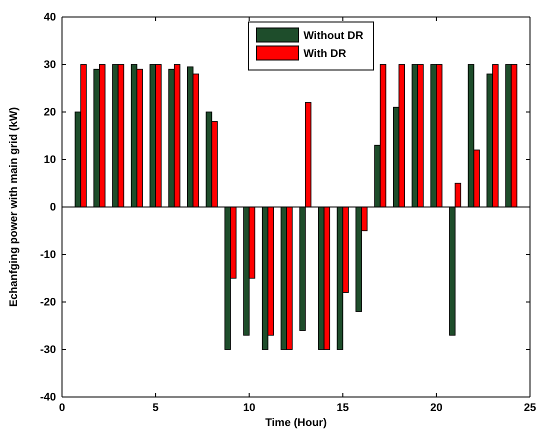 The width and height of the screenshot is (540, 429). I want to click on x-tick-label: 15, so click(342, 408).